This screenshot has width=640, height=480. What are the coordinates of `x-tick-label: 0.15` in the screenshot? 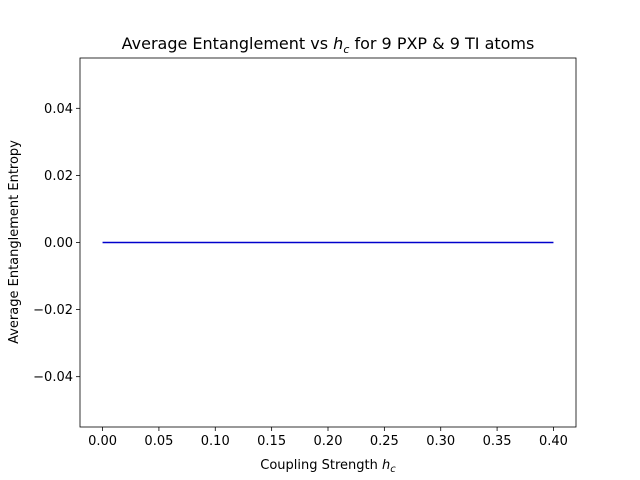 It's located at (271, 441).